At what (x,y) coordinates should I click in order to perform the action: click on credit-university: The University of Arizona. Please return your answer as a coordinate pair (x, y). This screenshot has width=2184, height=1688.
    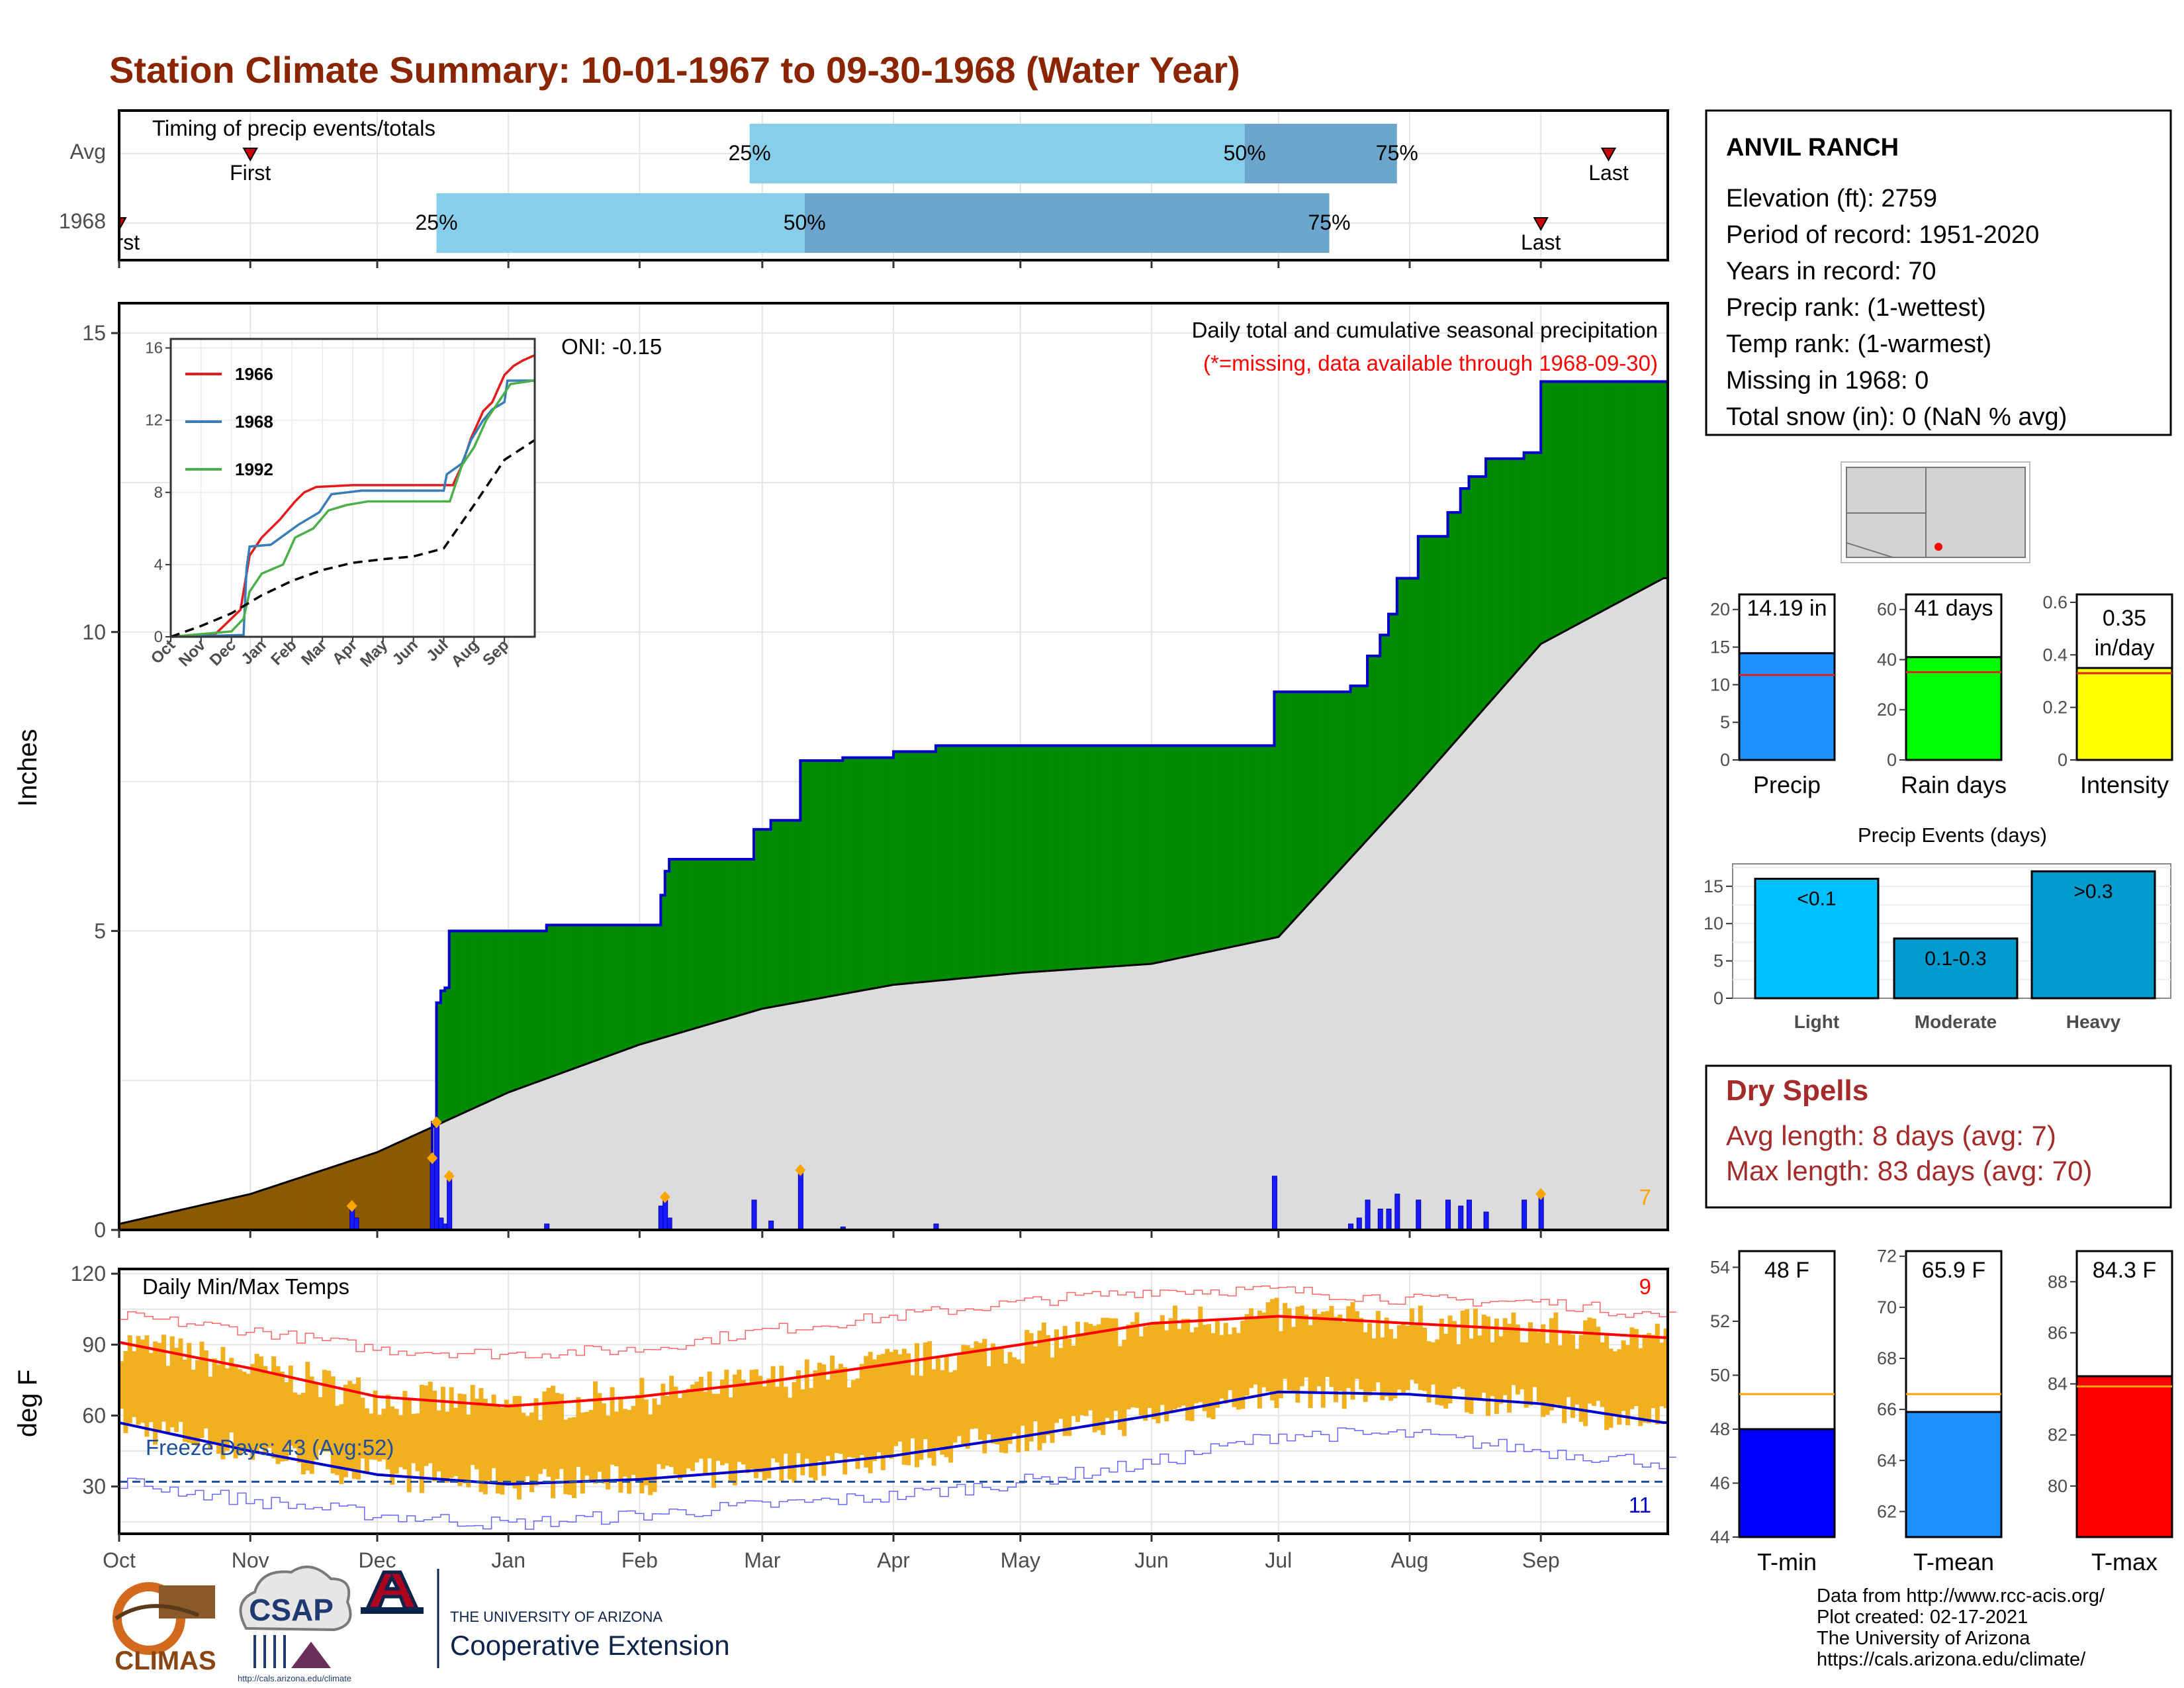
    Looking at the image, I should click on (1923, 1638).